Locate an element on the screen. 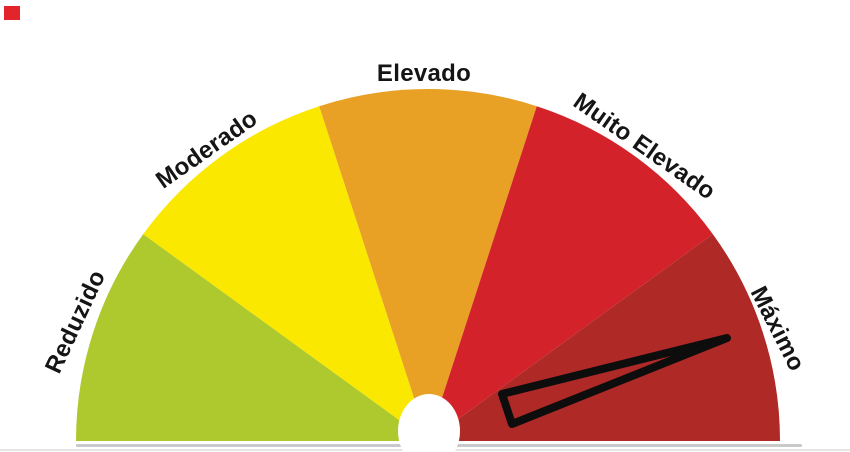 This screenshot has width=850, height=452. corner-marker is located at coordinates (12, 13).